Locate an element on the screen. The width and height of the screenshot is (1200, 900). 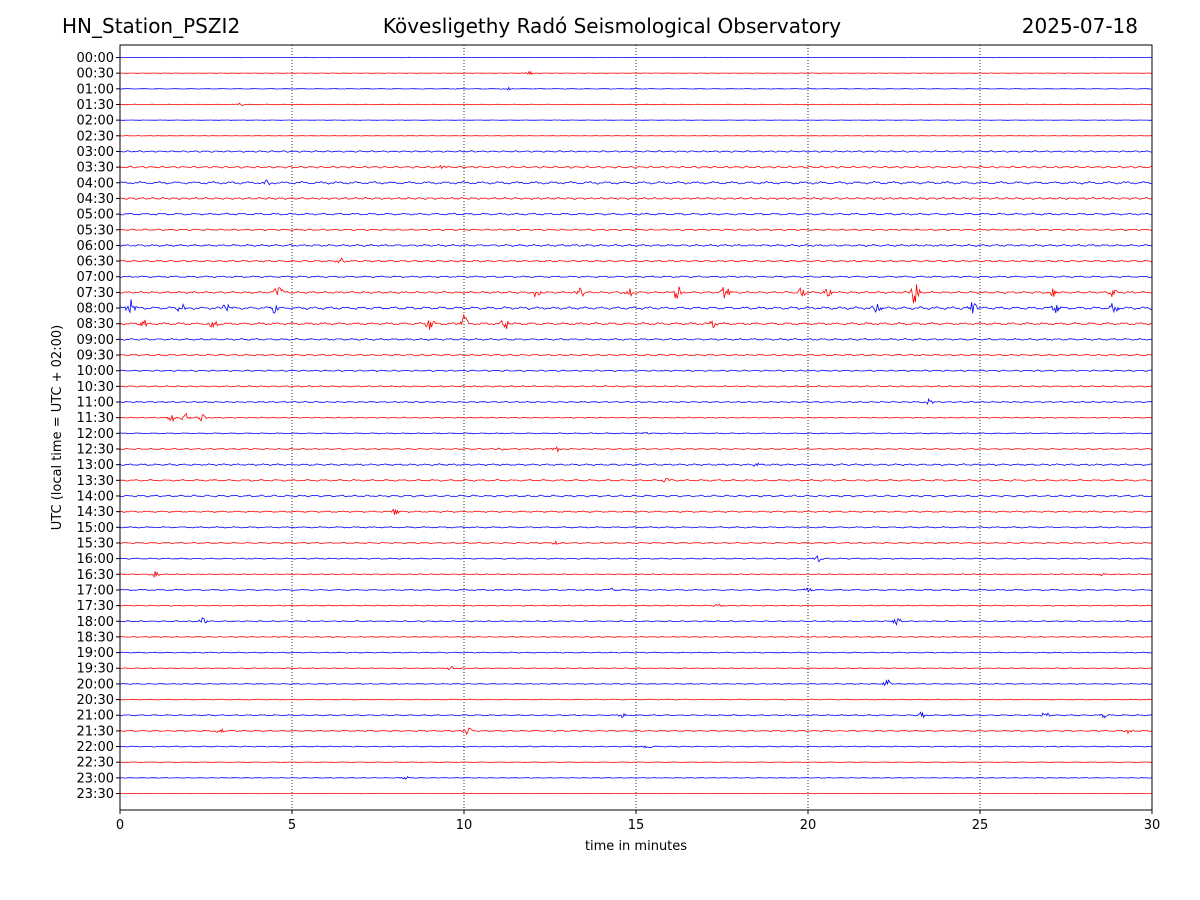
y-tick-label: 01:00 is located at coordinates (95, 89).